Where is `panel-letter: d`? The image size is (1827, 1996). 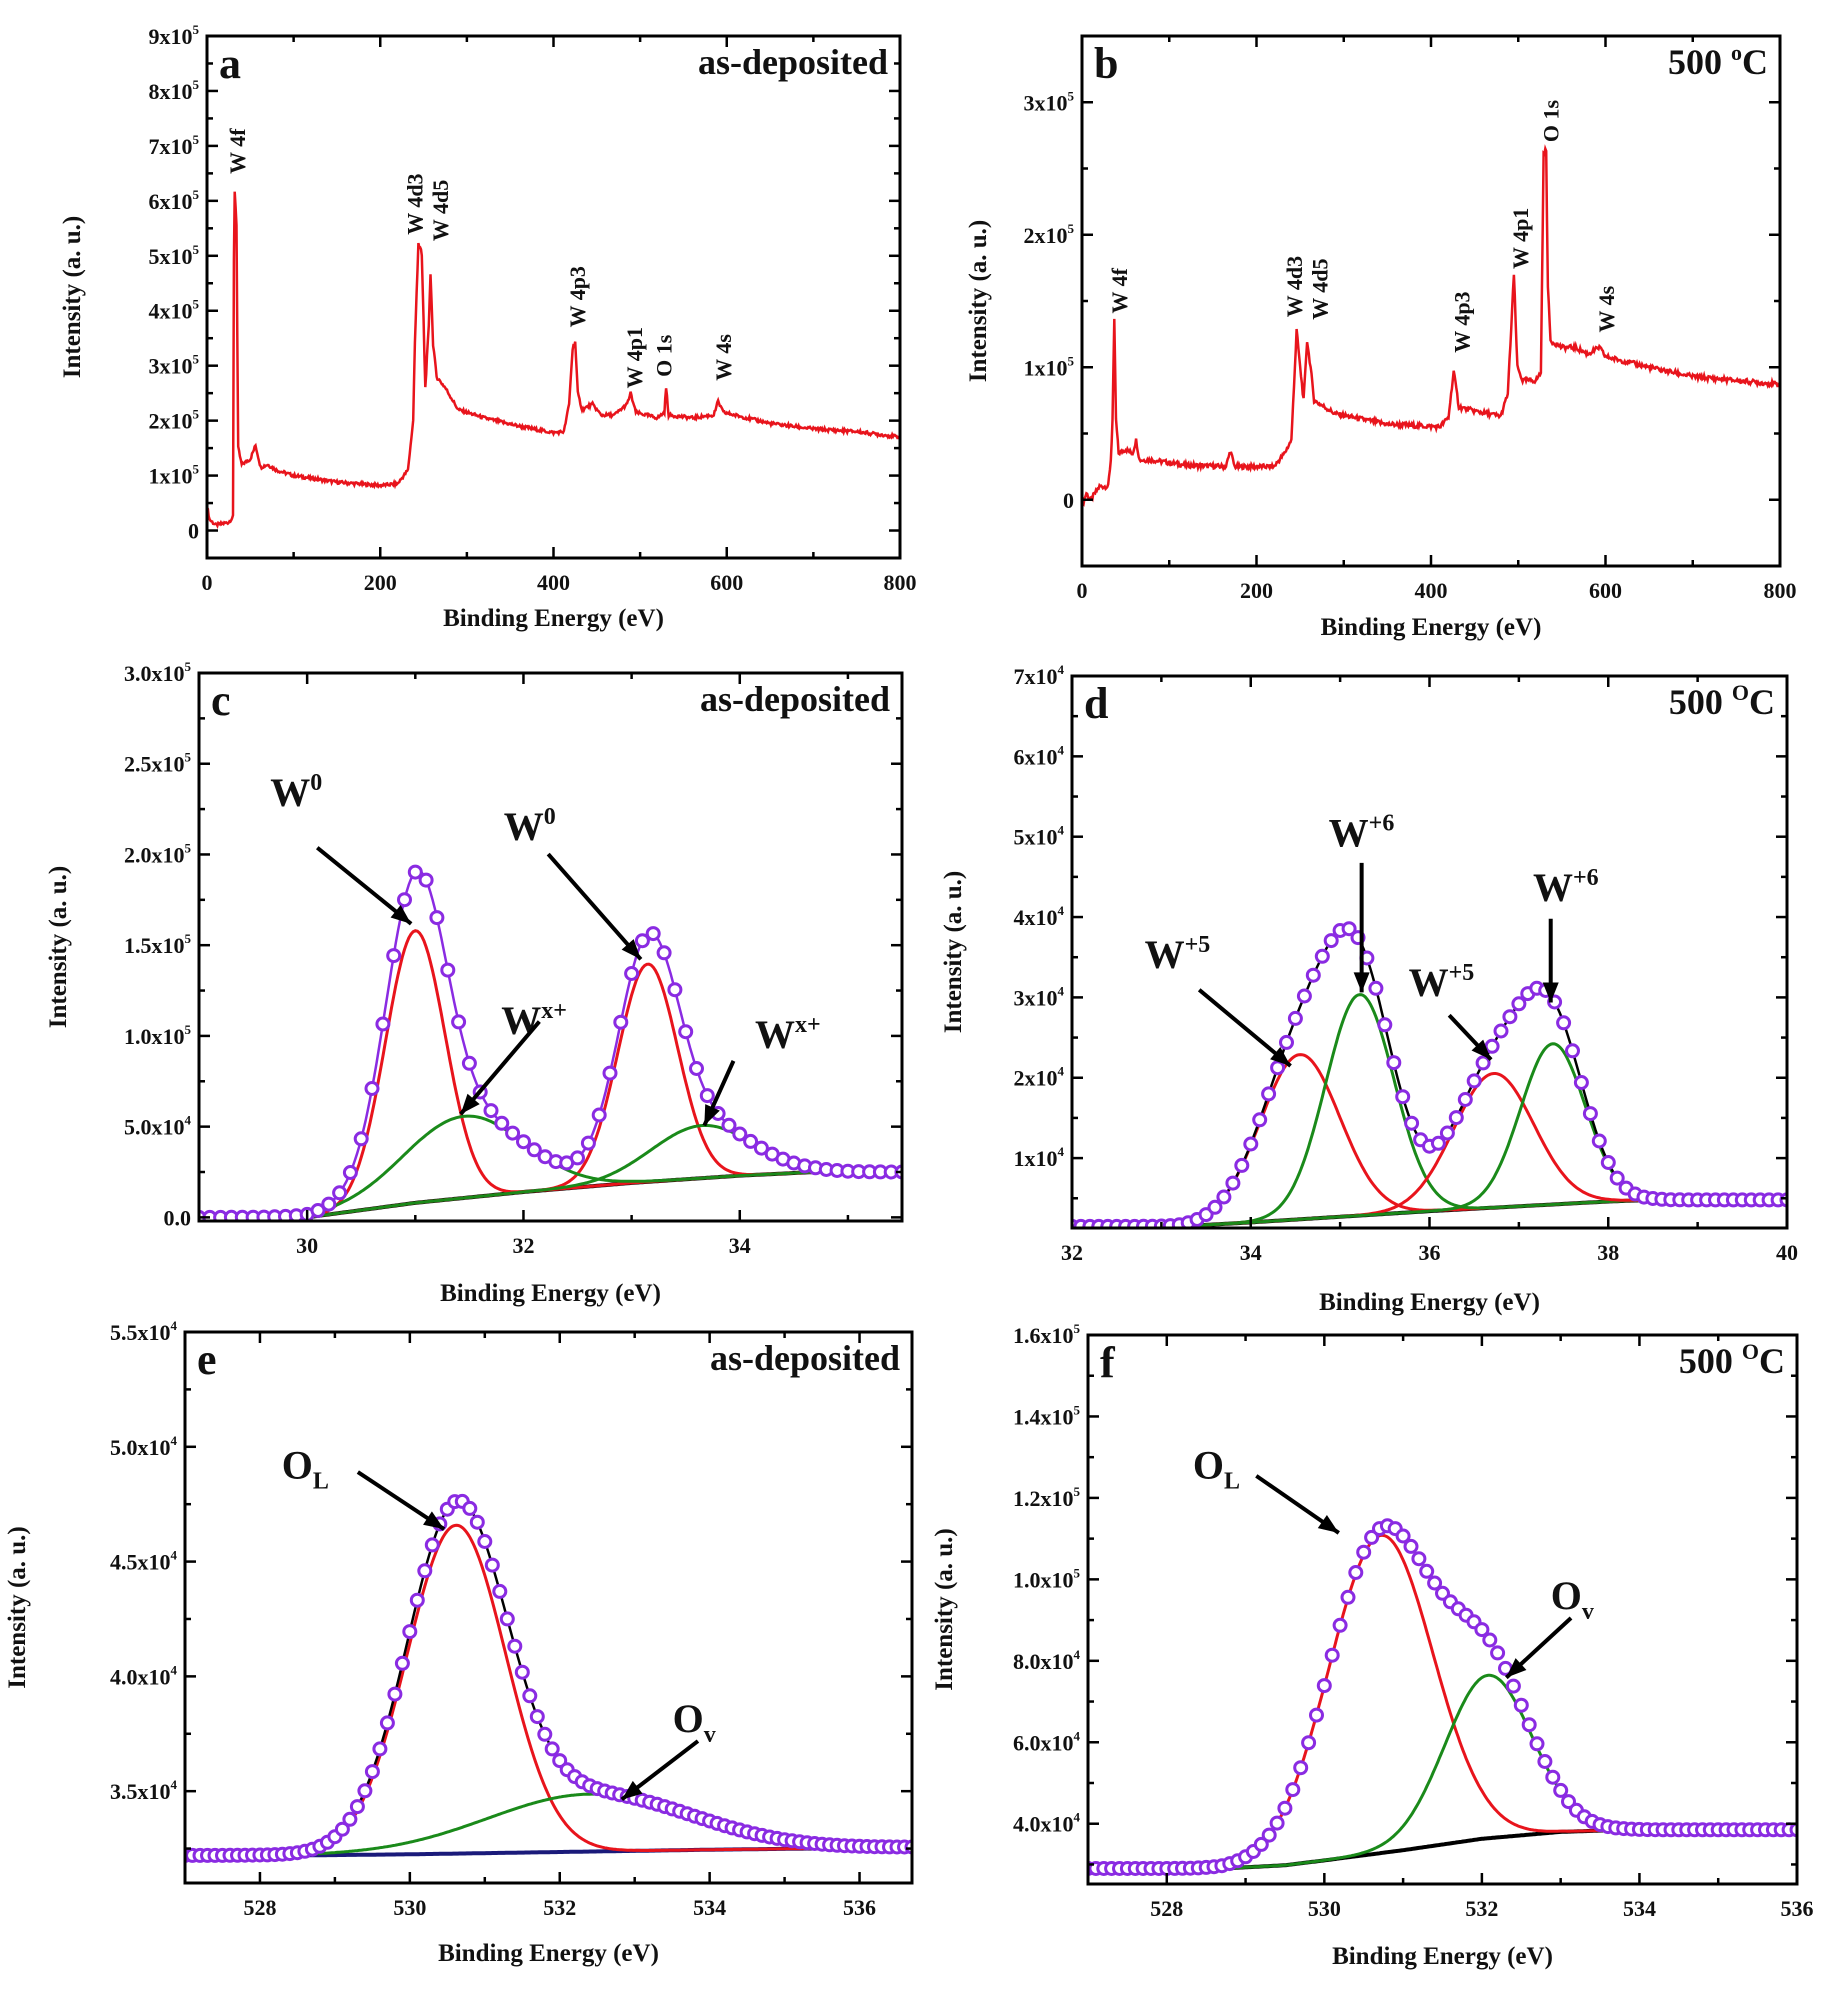
panel-letter: d is located at coordinates (1096, 703).